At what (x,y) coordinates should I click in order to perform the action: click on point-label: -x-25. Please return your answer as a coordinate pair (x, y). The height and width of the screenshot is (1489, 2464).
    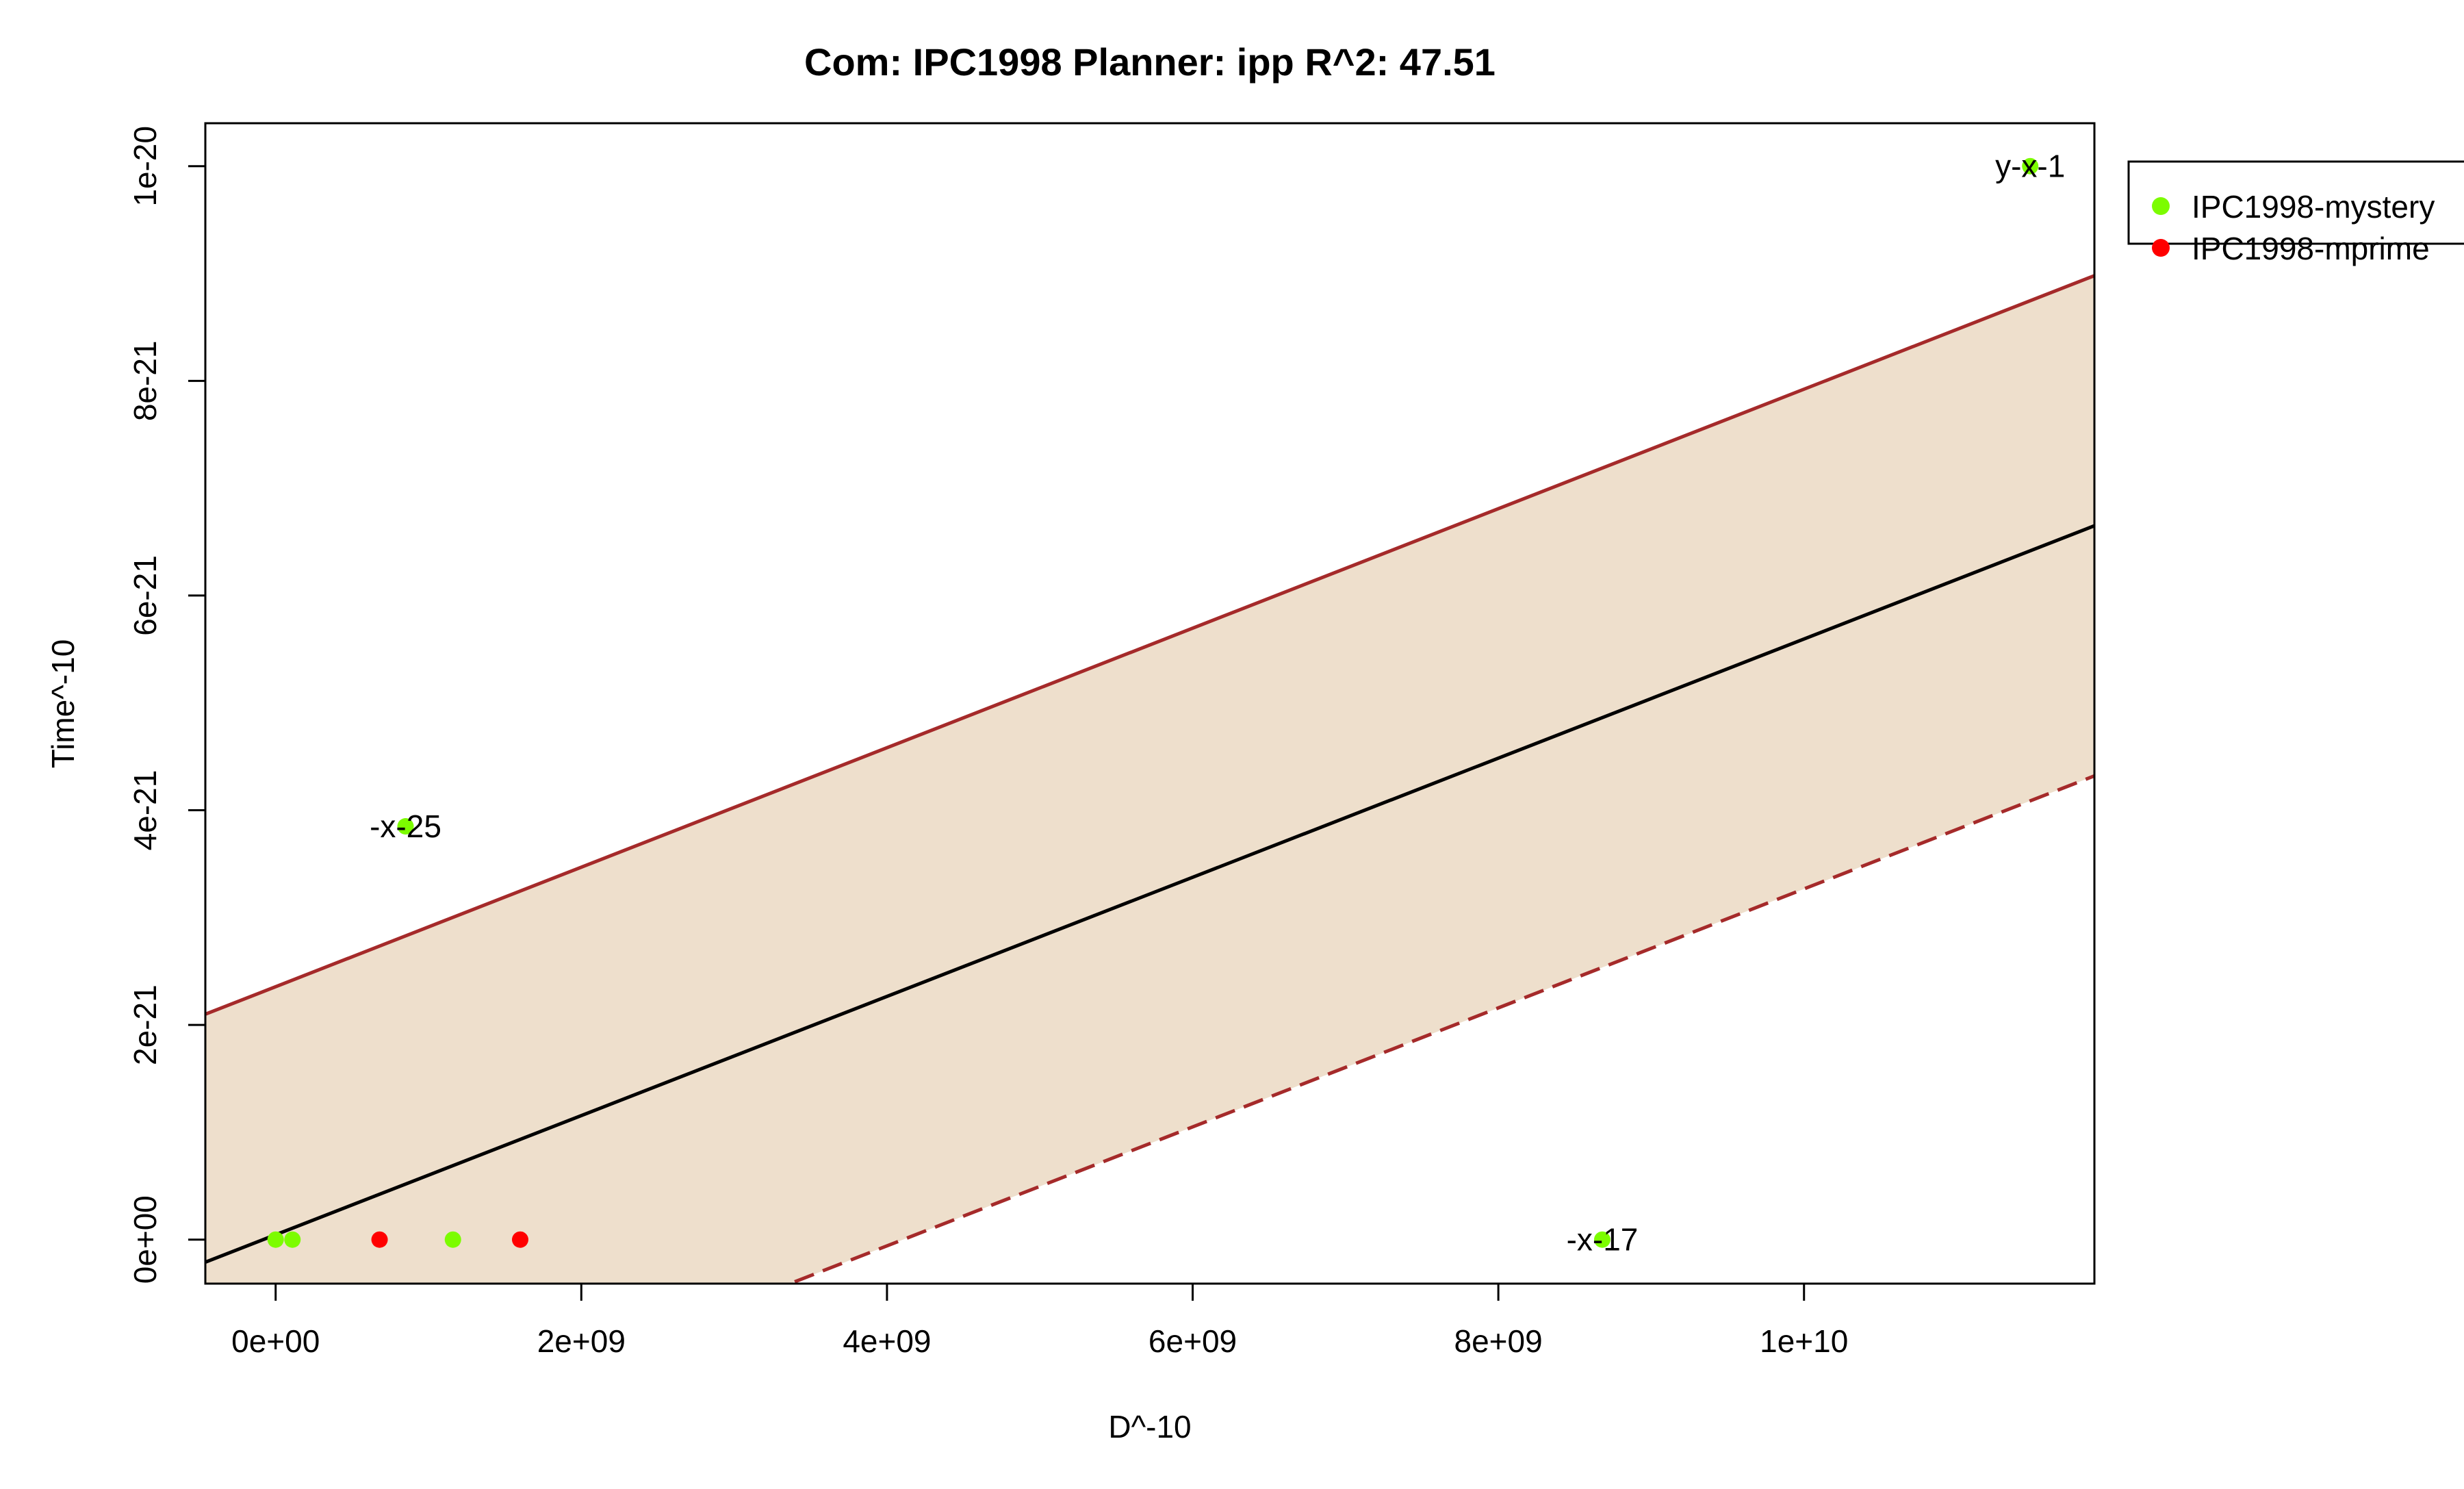
    Looking at the image, I should click on (405, 826).